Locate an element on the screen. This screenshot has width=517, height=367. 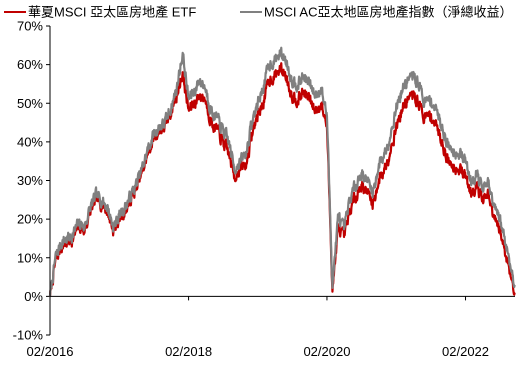
y-tick-label: 30% is located at coordinates (30, 180).